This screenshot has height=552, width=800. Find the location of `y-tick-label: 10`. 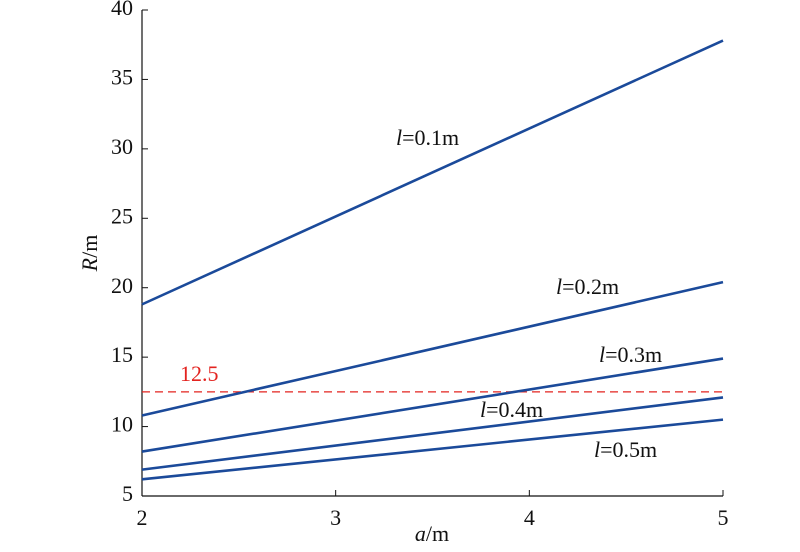

y-tick-label: 10 is located at coordinates (122, 424).